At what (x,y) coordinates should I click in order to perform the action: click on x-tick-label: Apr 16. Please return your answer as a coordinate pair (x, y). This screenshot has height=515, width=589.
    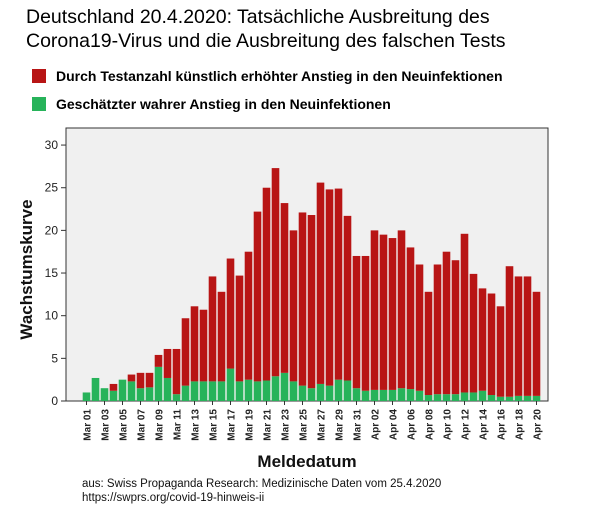
    Looking at the image, I should click on (502, 425).